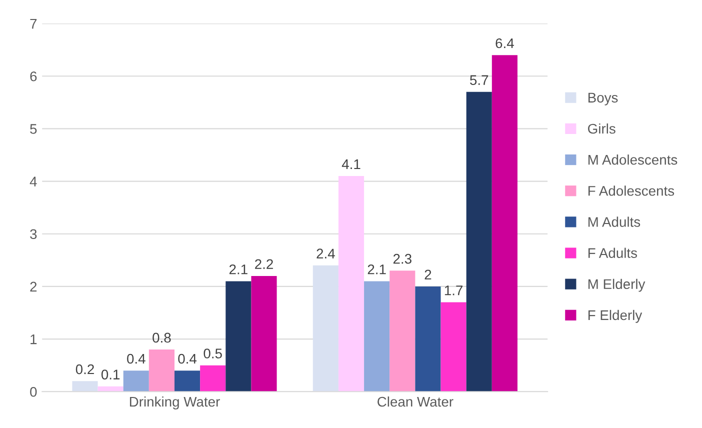  What do you see at coordinates (33, 339) in the screenshot?
I see `y-tick-label: 1` at bounding box center [33, 339].